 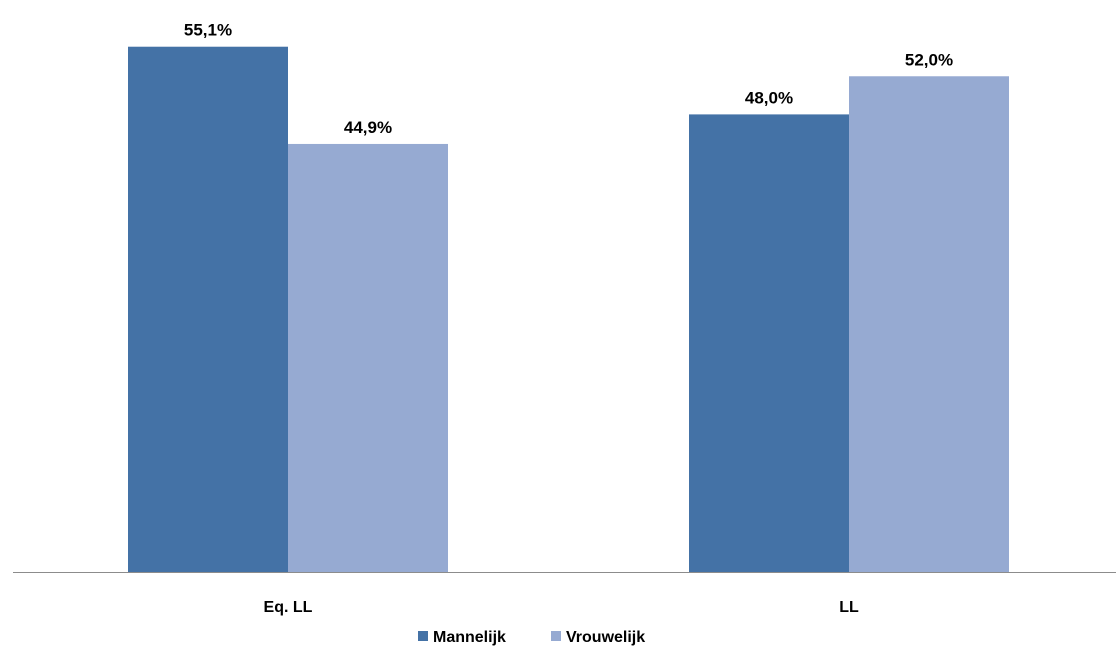 I want to click on data-label-mannelijk-1: 48,0%, so click(x=769, y=97).